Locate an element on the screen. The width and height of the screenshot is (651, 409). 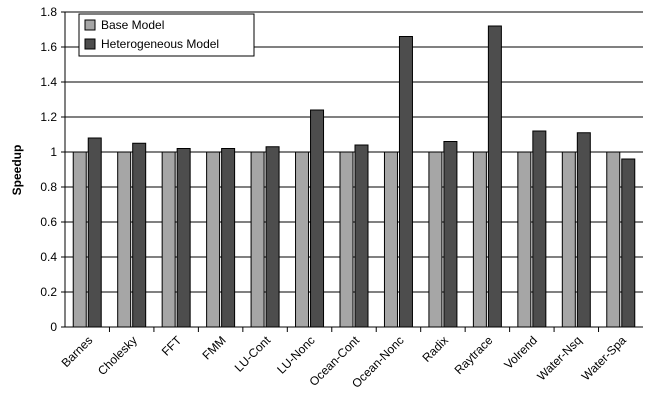
y-tick-label: 0.6 is located at coordinates (48, 222).